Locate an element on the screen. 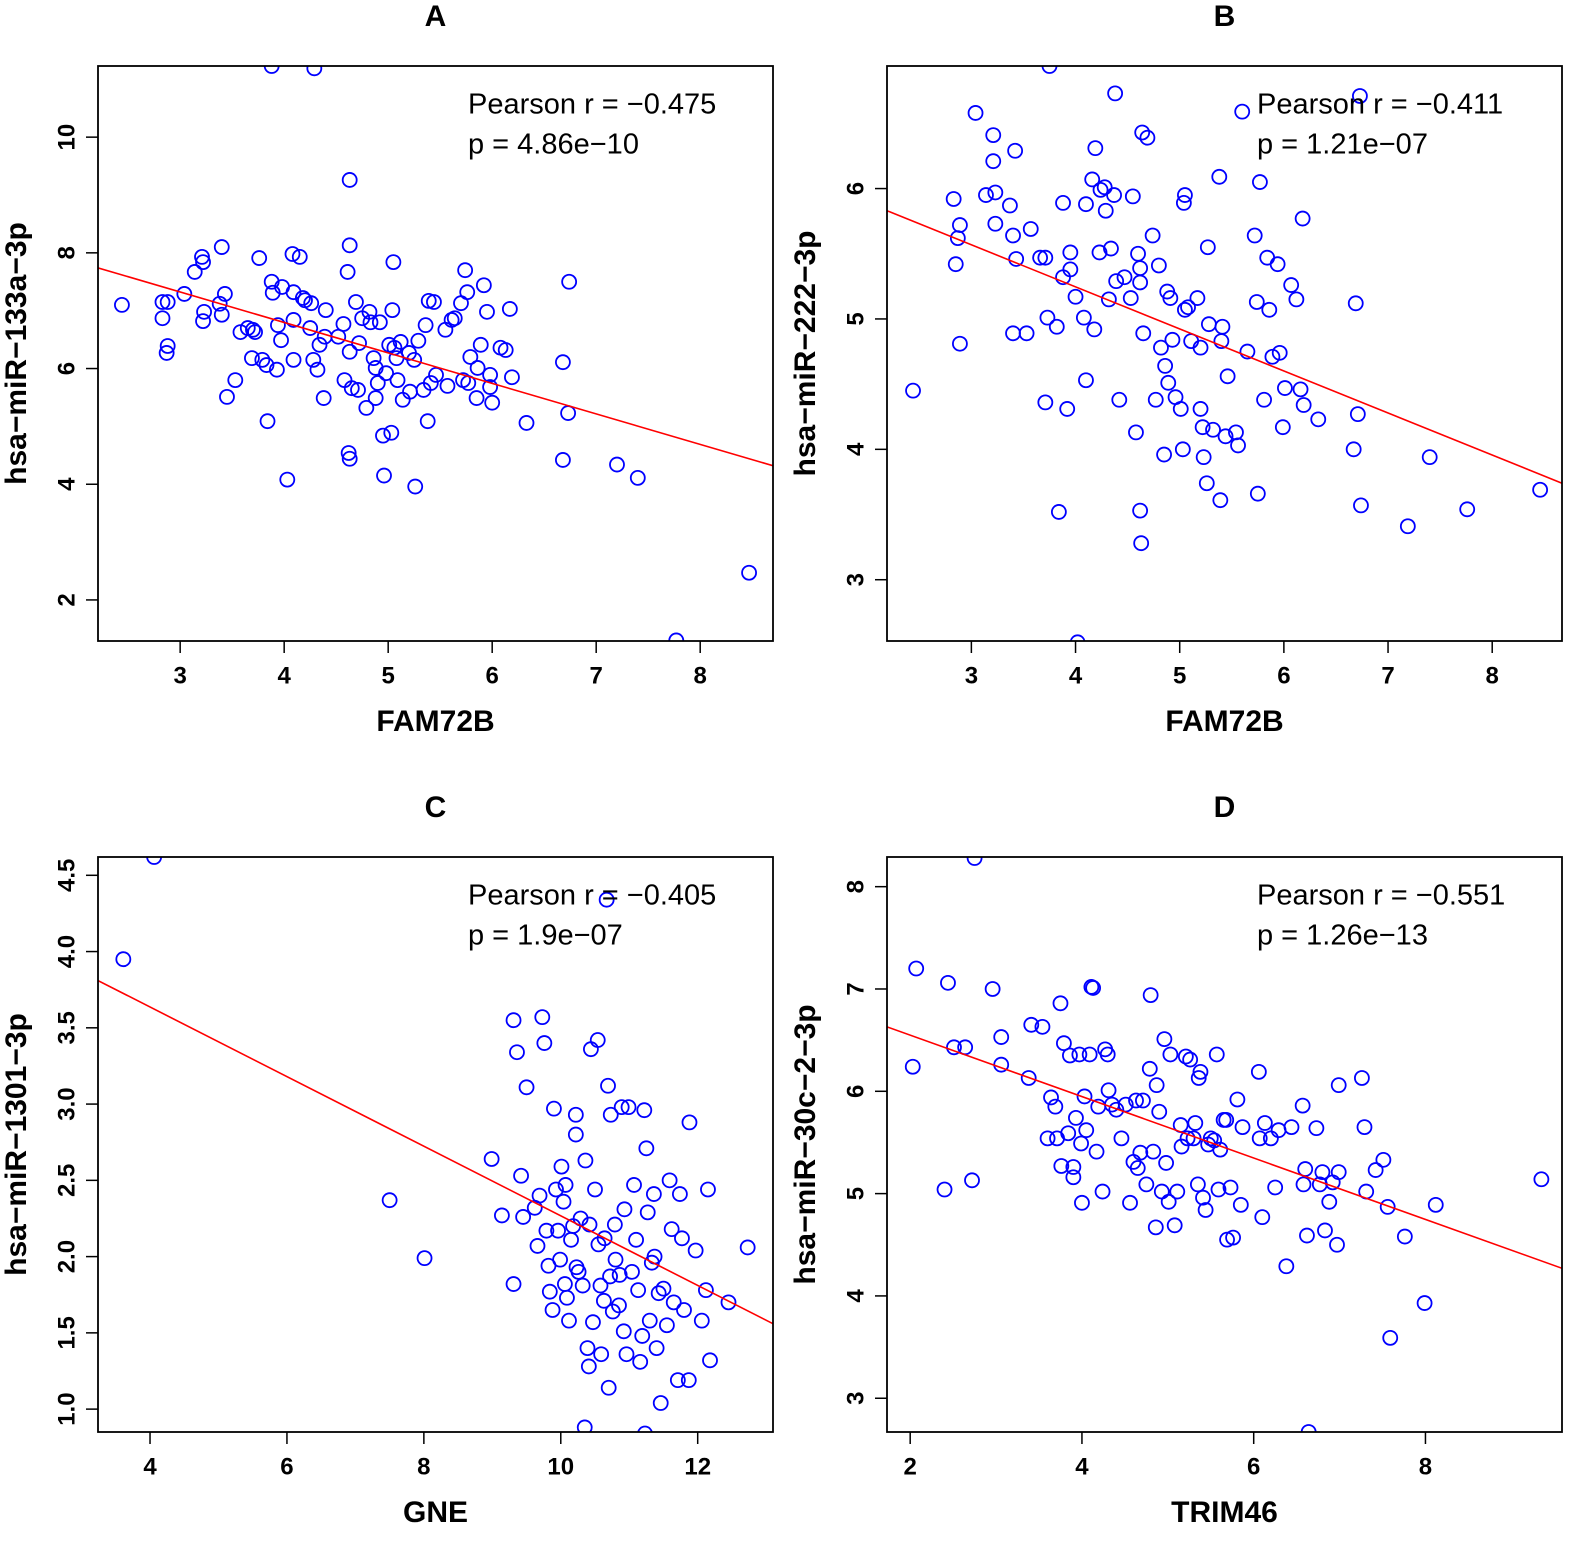 This screenshot has height=1551, width=1594. fit-line is located at coordinates (435, 367).